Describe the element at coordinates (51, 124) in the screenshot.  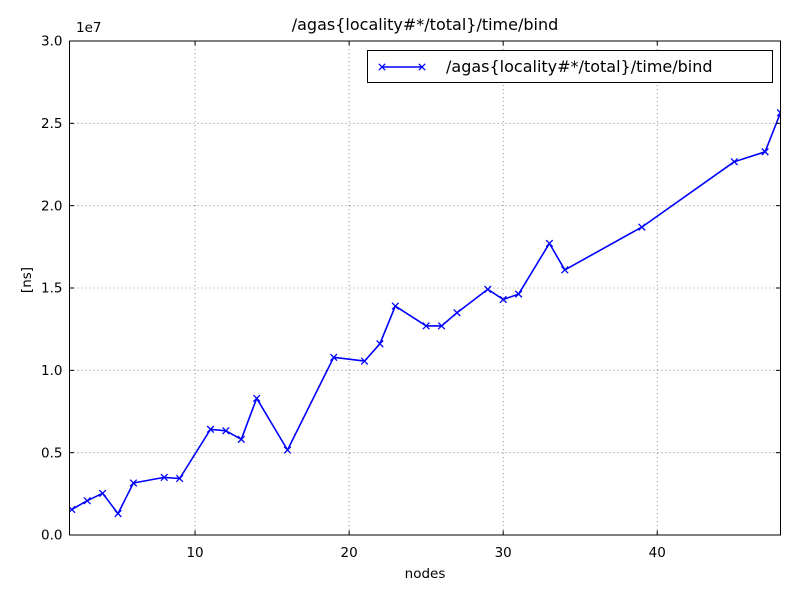
I see `y-tick-label: 2.5` at that location.